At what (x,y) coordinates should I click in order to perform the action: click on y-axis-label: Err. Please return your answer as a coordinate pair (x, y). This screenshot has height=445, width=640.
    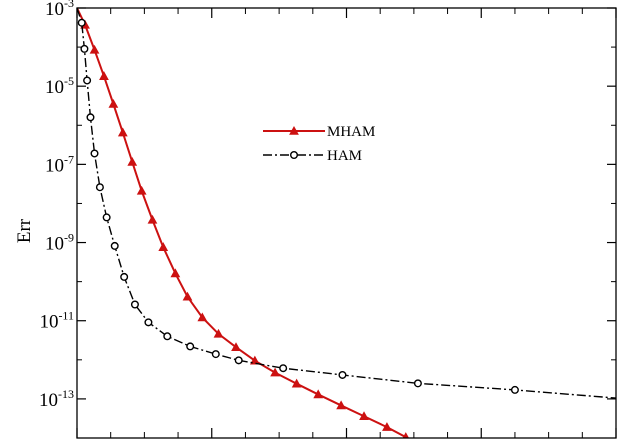
    Looking at the image, I should click on (24, 230).